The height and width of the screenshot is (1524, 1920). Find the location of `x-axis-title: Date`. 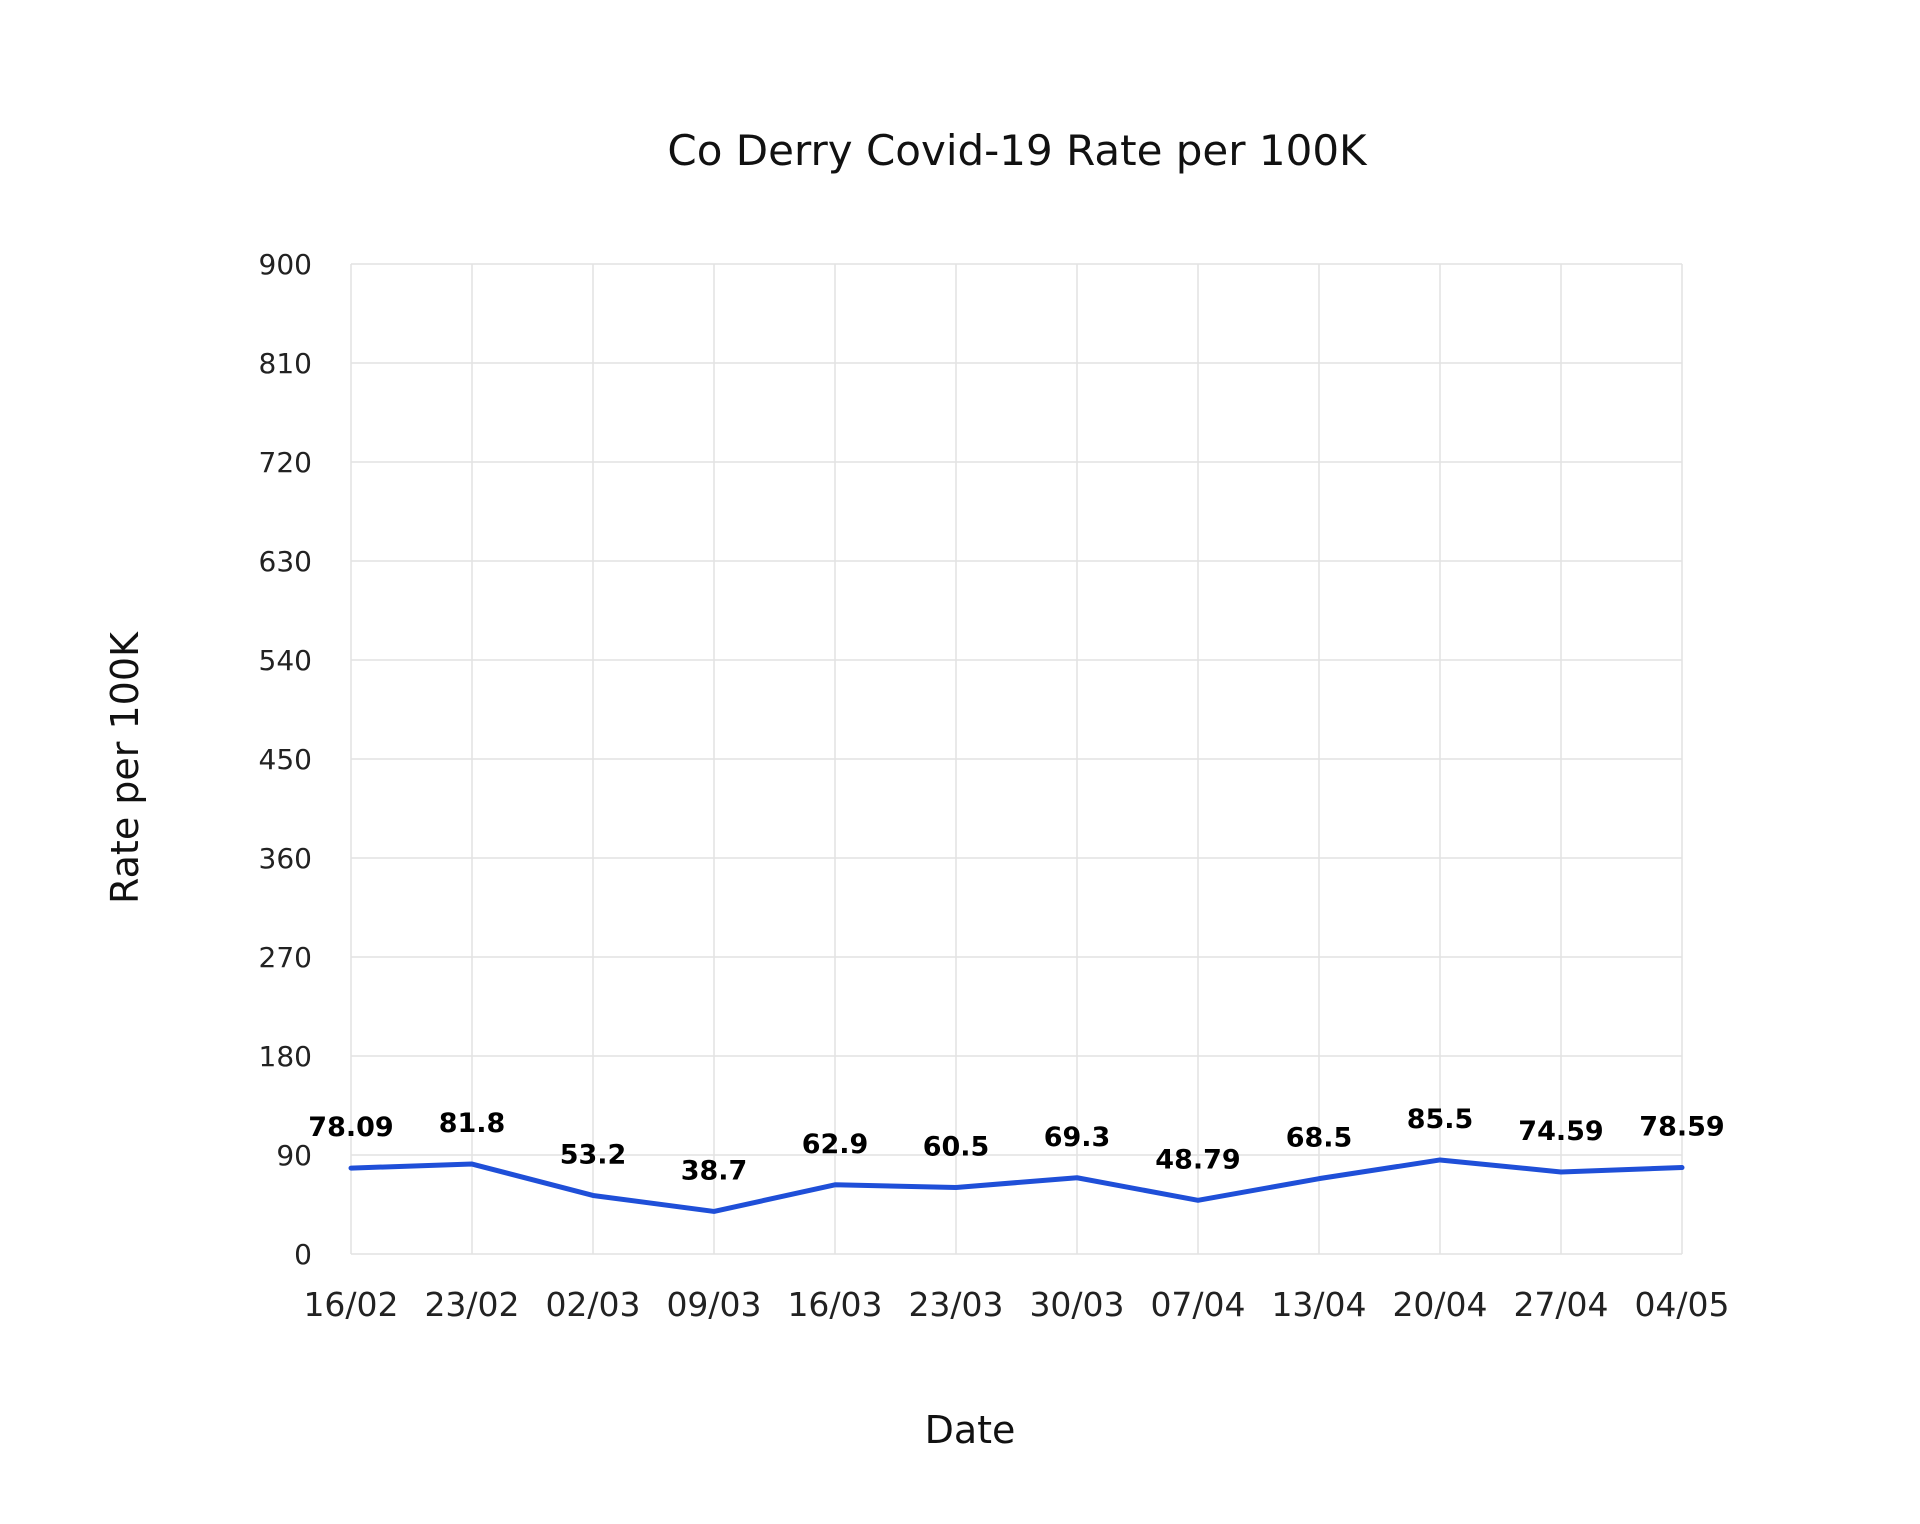

x-axis-title: Date is located at coordinates (970, 1430).